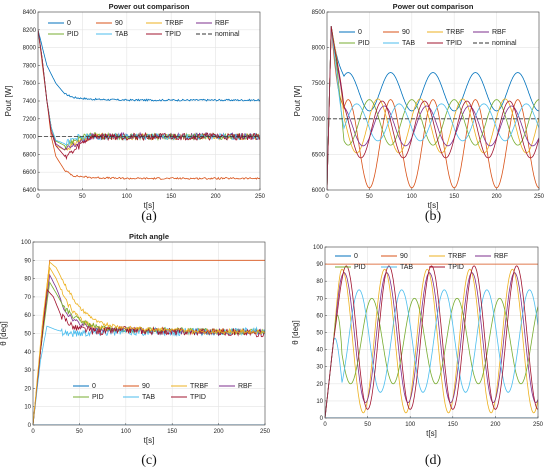 The width and height of the screenshot is (550, 472). Describe the element at coordinates (319, 13) in the screenshot. I see `y-tick-label: 8500` at that location.